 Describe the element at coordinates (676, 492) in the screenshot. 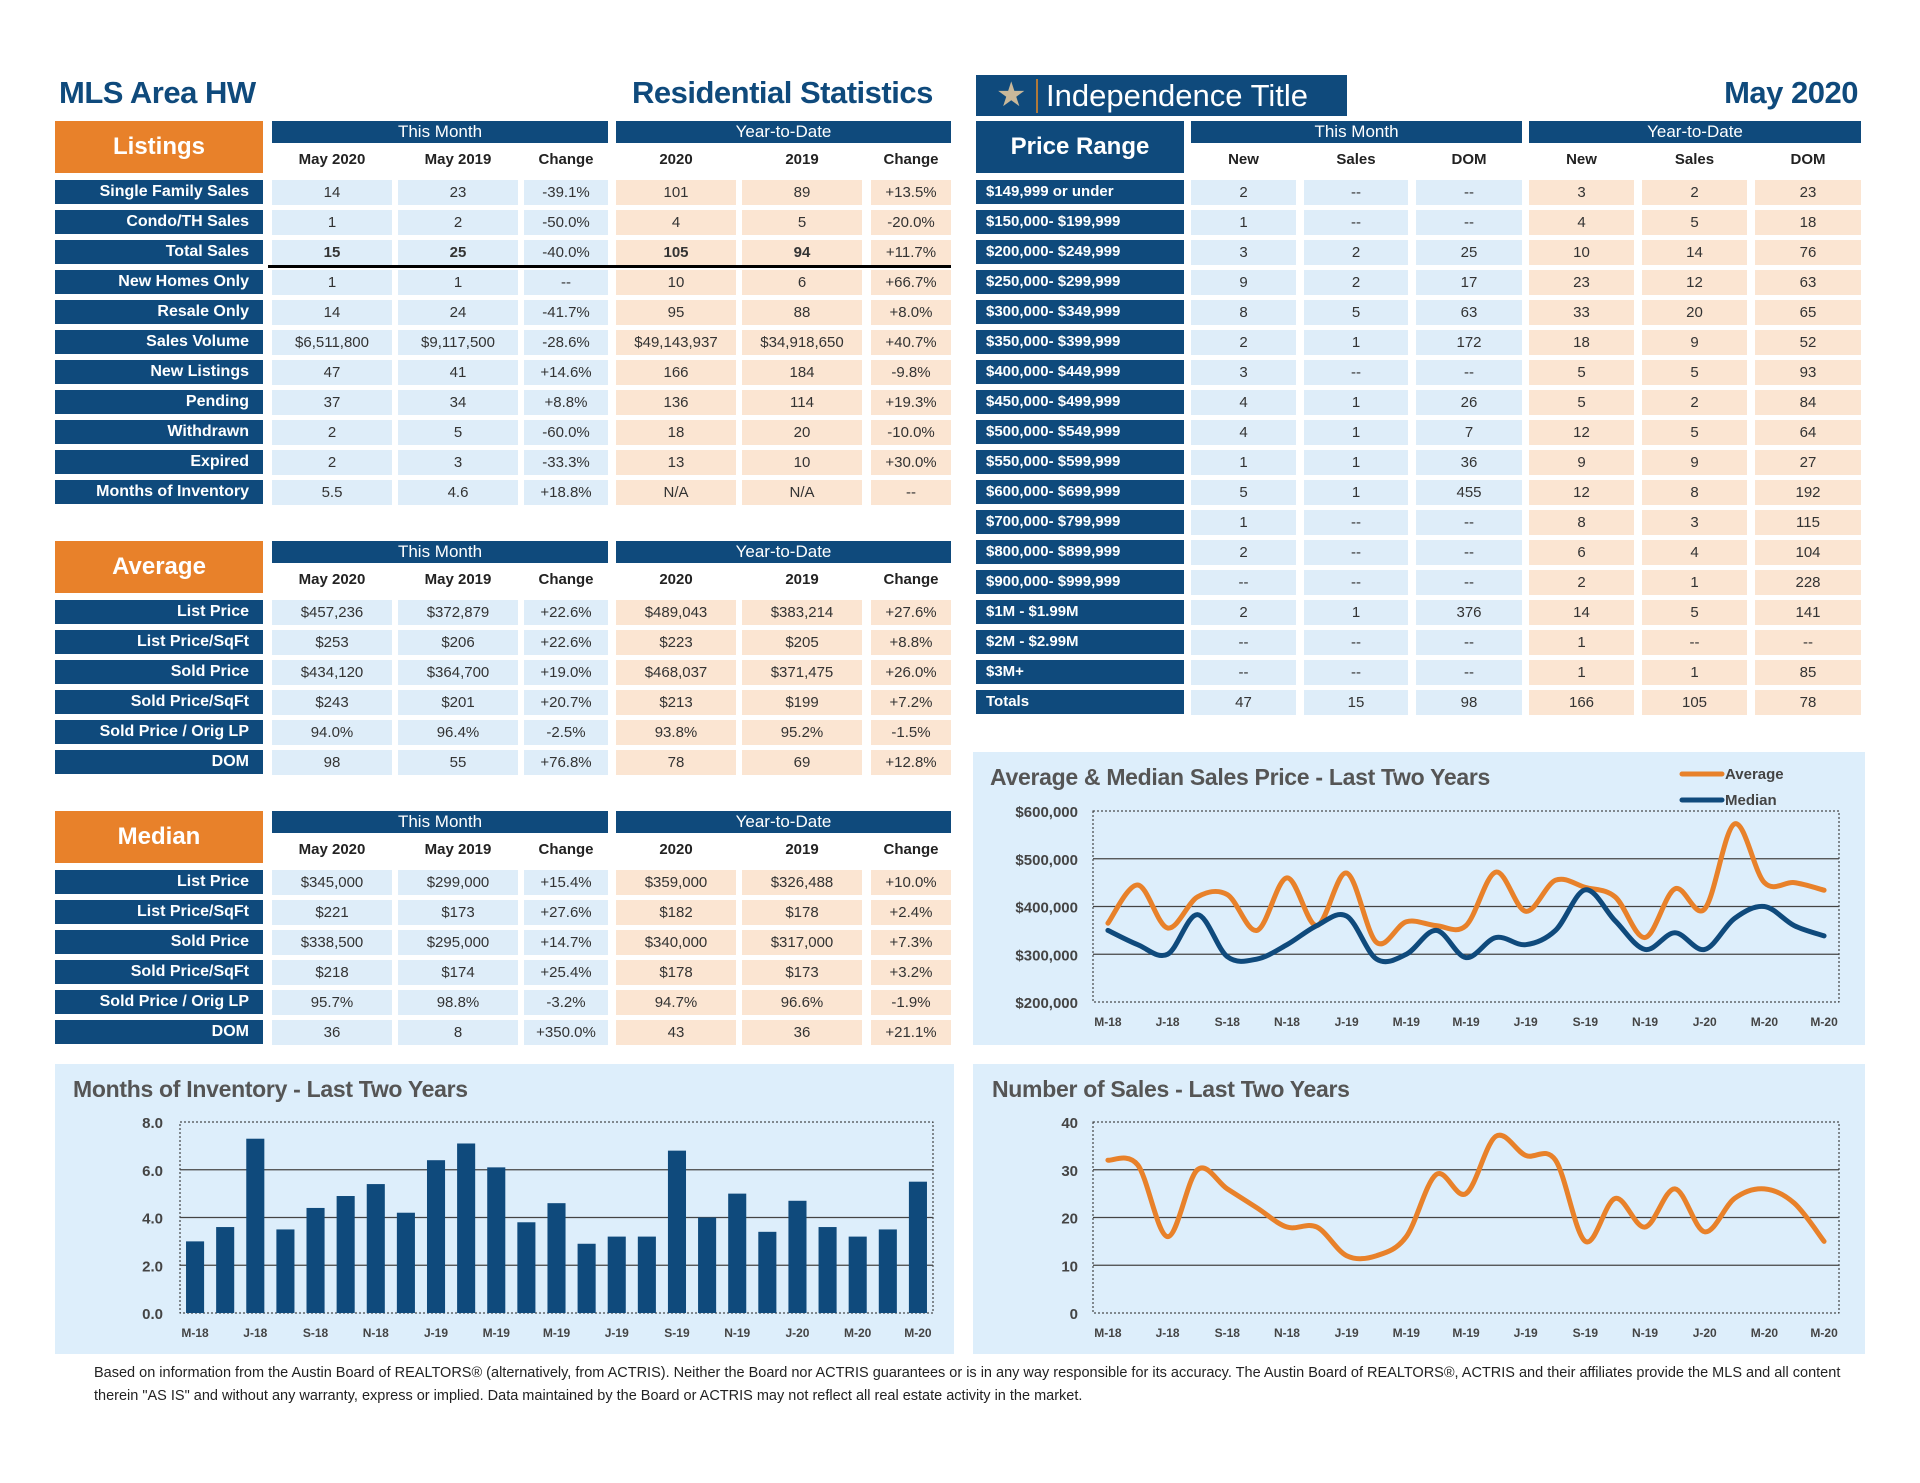

I see `table-cell: N/A` at that location.